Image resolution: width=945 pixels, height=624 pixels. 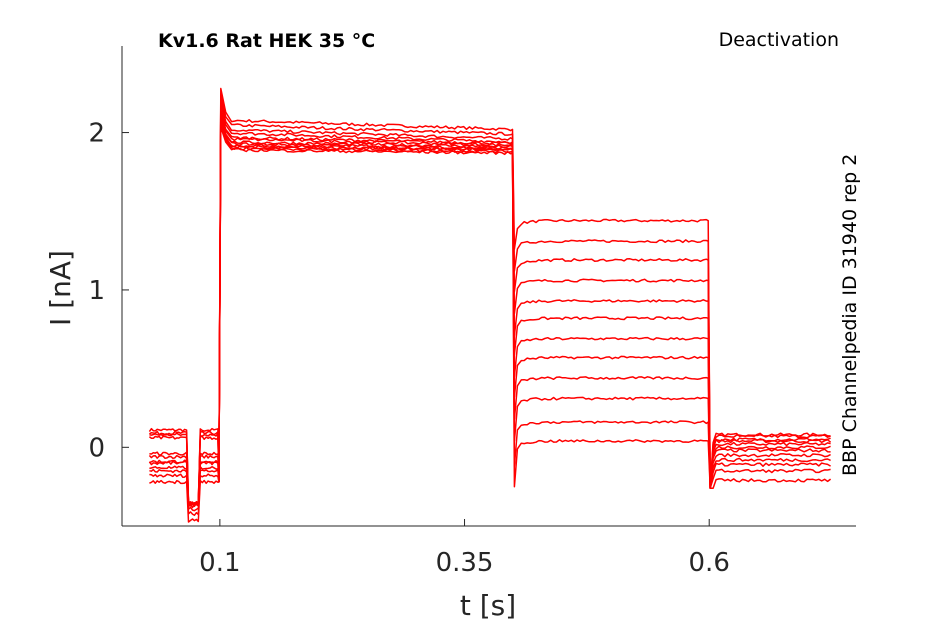 What do you see at coordinates (266, 41) in the screenshot?
I see `chart-title: Kv1.6 Rat HEK 35 °C` at bounding box center [266, 41].